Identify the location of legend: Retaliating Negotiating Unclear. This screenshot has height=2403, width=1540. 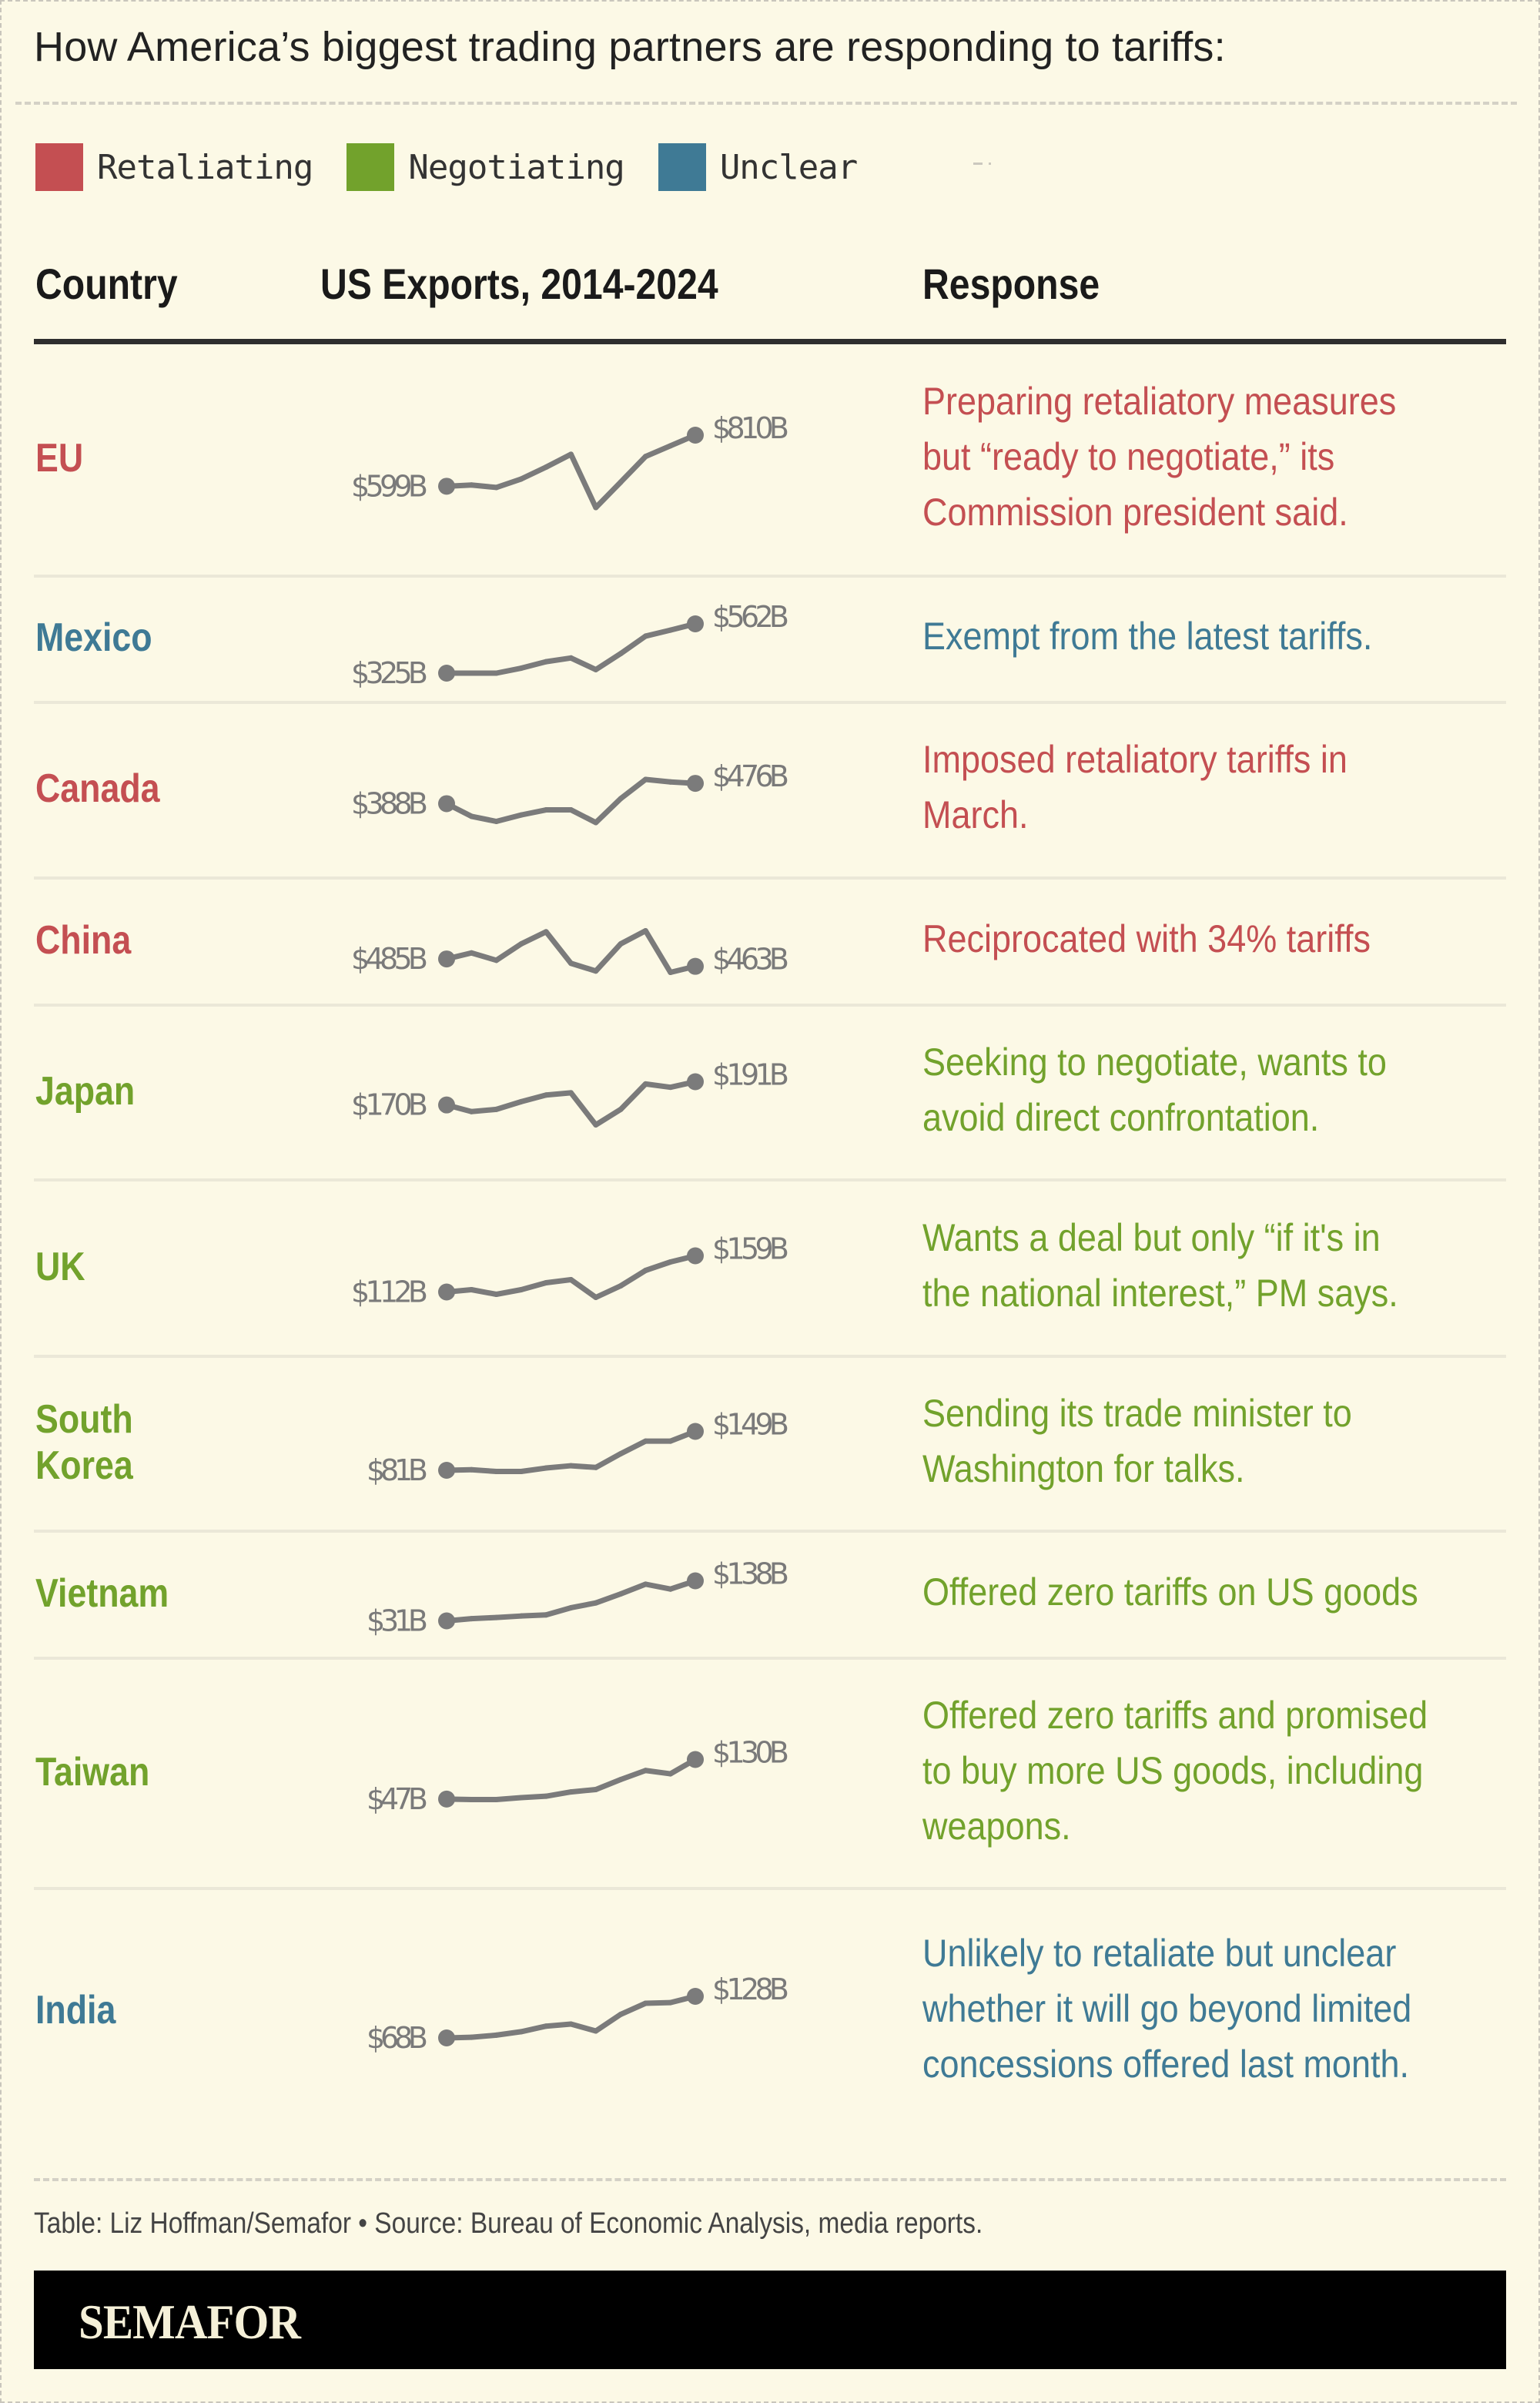
(463, 167).